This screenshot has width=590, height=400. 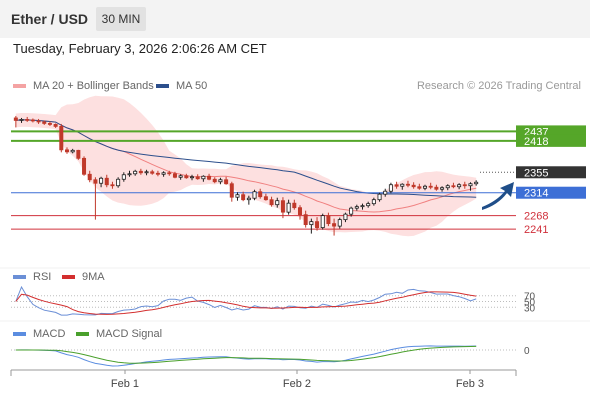 I want to click on level-label-2241: 2241, so click(x=536, y=230).